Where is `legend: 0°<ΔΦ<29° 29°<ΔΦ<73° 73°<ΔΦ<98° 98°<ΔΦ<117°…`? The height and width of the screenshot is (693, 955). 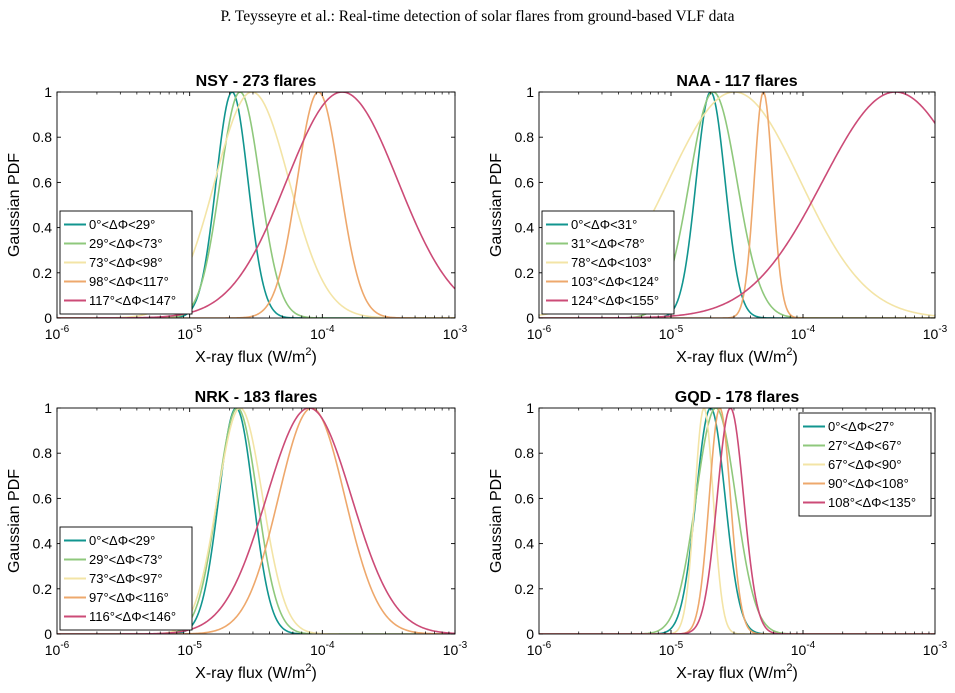
legend: 0°<ΔΦ<29° 29°<ΔΦ<73° 73°<ΔΦ<98° 98°<ΔΦ<117°… is located at coordinates (126, 262).